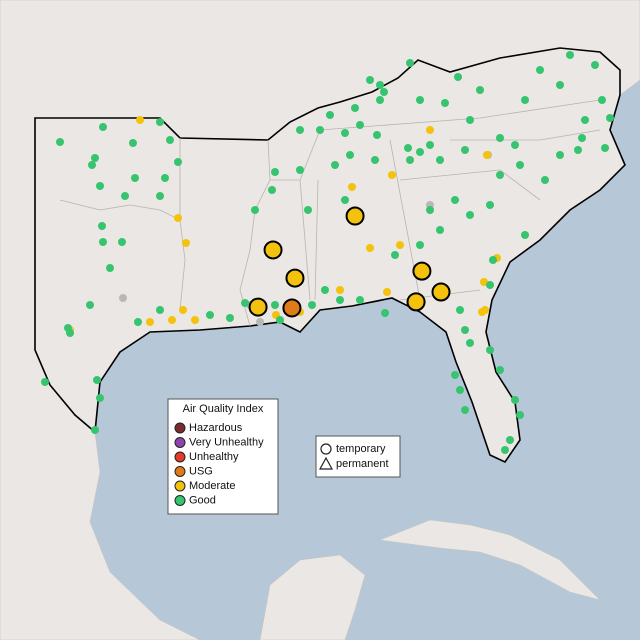  I want to click on legend-label: Very Unhealthy, so click(226, 442).